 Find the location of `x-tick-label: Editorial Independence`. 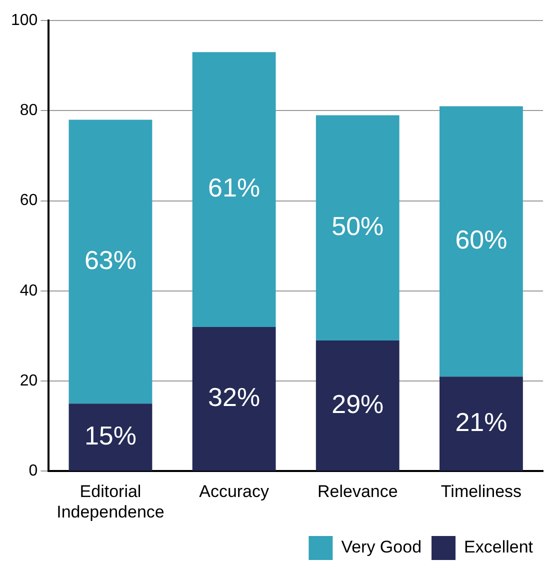

x-tick-label: Editorial Independence is located at coordinates (110, 502).